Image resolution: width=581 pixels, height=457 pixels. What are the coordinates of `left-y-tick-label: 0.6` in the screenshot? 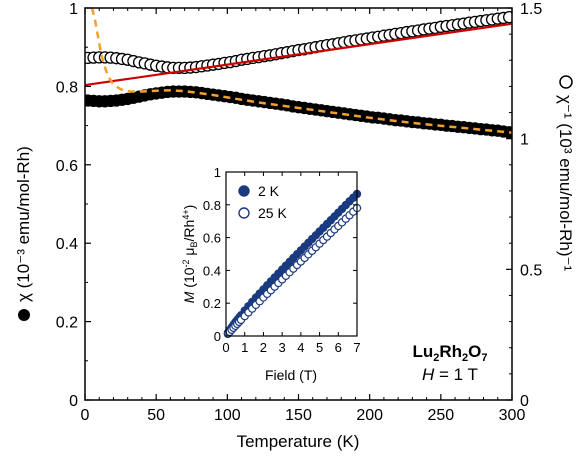 It's located at (67, 166).